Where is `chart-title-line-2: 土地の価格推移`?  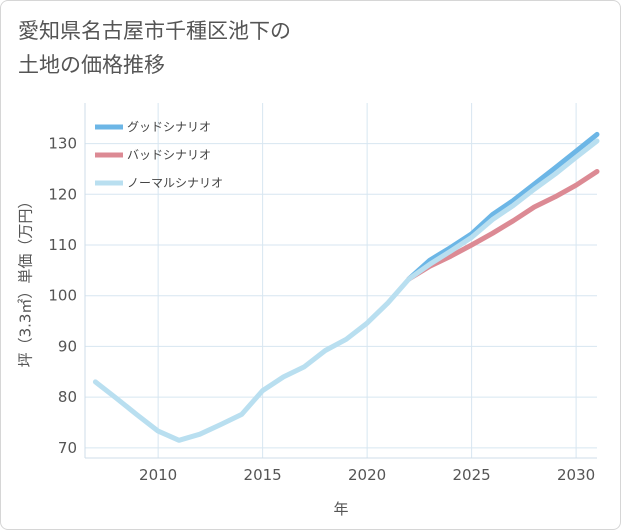 chart-title-line-2: 土地の価格推移 is located at coordinates (91, 65).